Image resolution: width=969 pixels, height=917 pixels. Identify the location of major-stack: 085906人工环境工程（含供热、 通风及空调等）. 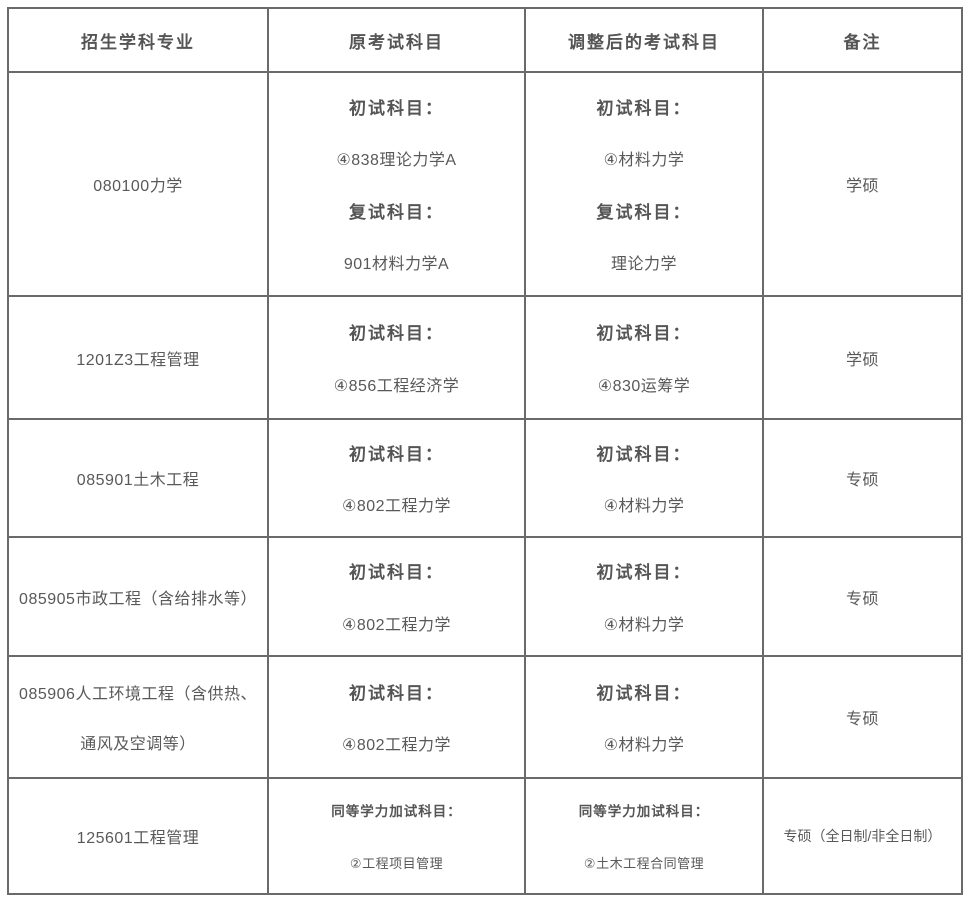
(138, 717).